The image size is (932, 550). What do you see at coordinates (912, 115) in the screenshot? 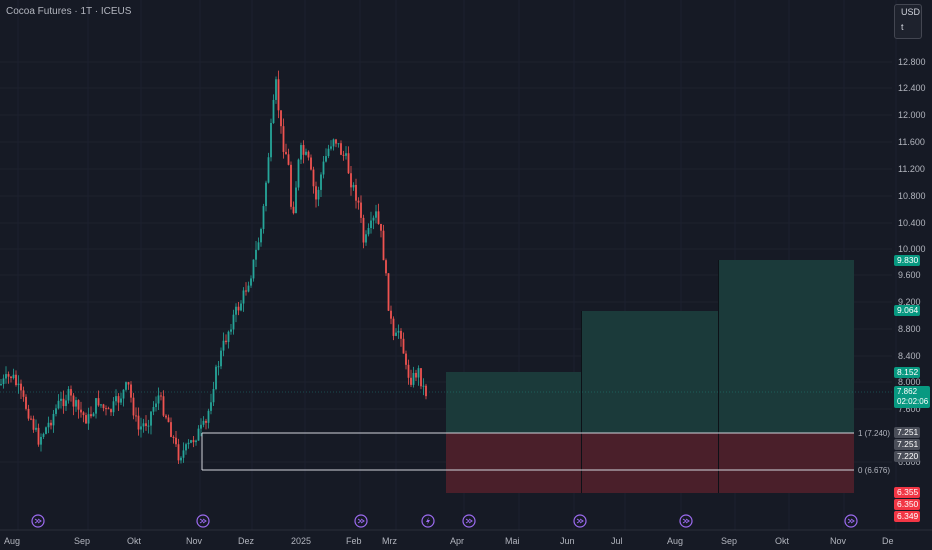
I see `price-tick-label: 12.000` at bounding box center [912, 115].